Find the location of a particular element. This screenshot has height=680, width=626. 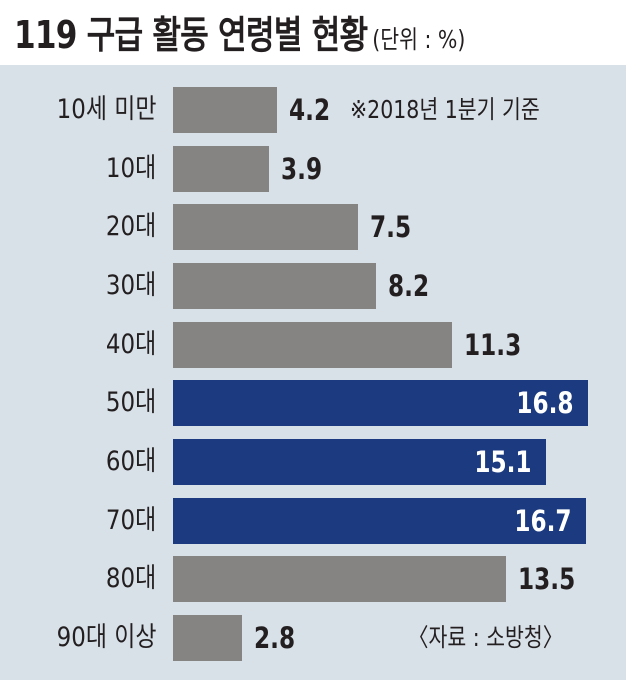

data-label: 8.2 is located at coordinates (409, 286).